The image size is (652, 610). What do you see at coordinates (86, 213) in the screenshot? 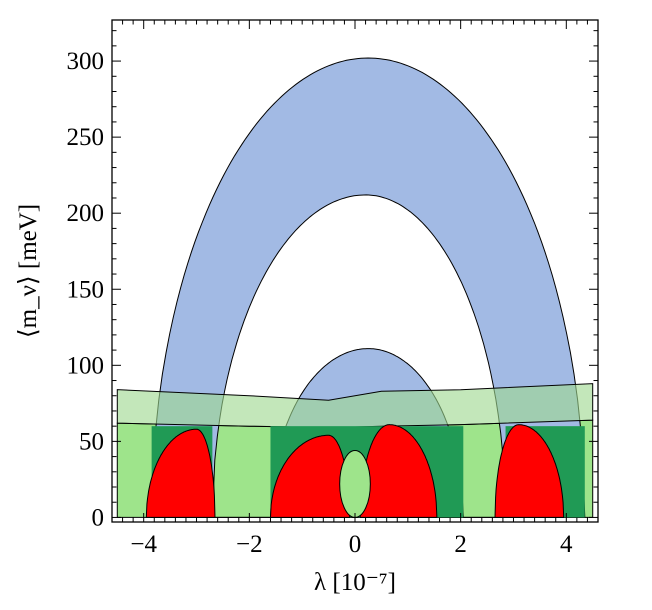
I see `y-tick-label: 200` at bounding box center [86, 213].